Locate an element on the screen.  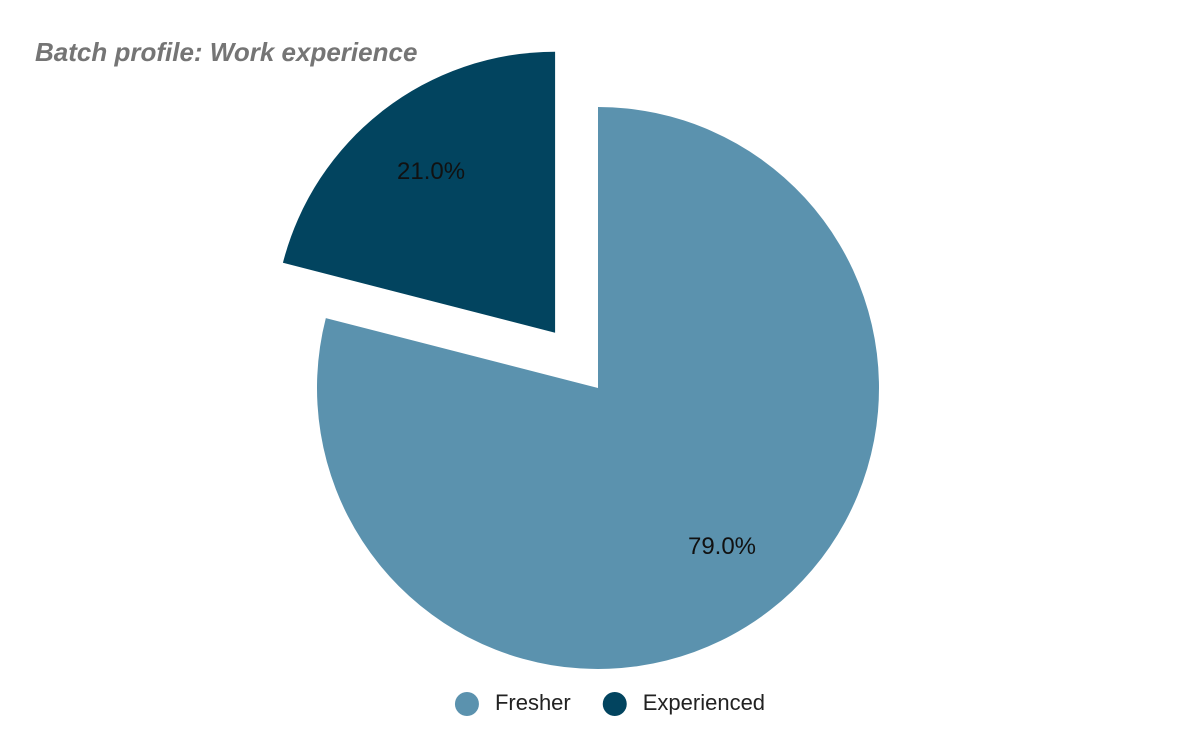
value-label: 79.0% is located at coordinates (722, 546).